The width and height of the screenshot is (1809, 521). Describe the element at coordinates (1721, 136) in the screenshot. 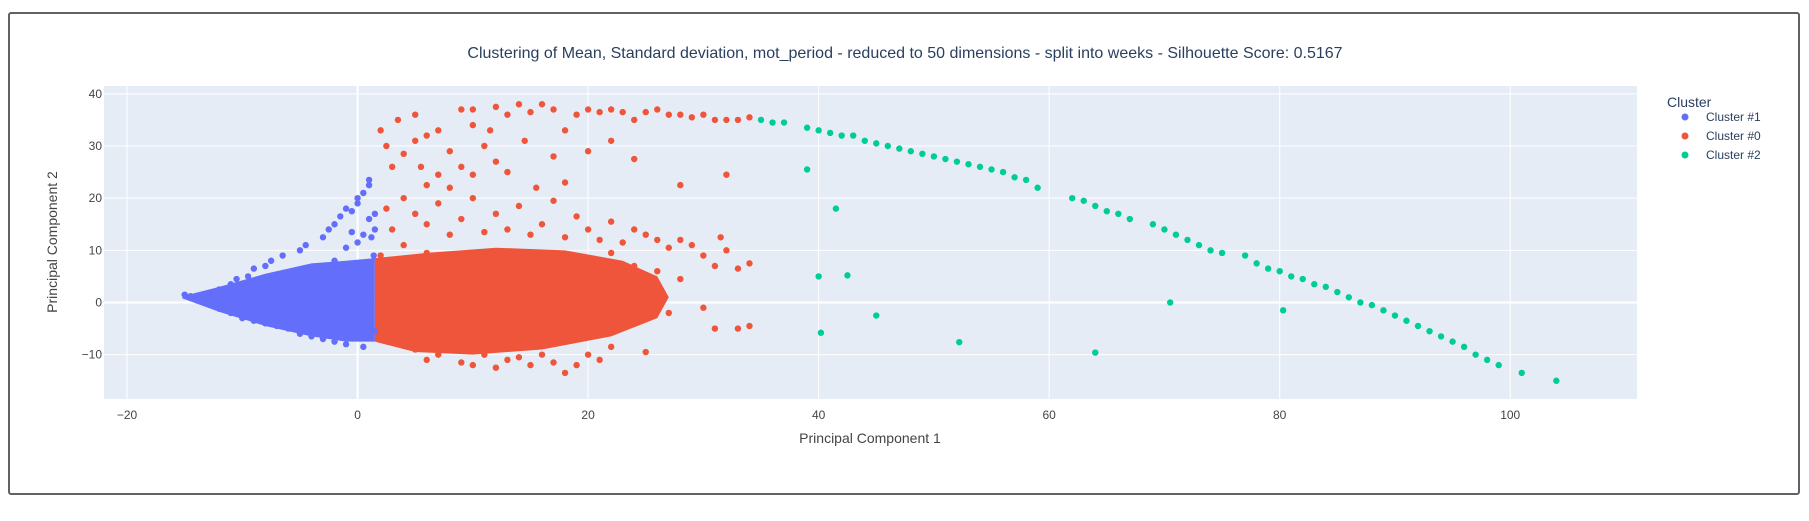

I see `legend-item: Cluster #0` at that location.